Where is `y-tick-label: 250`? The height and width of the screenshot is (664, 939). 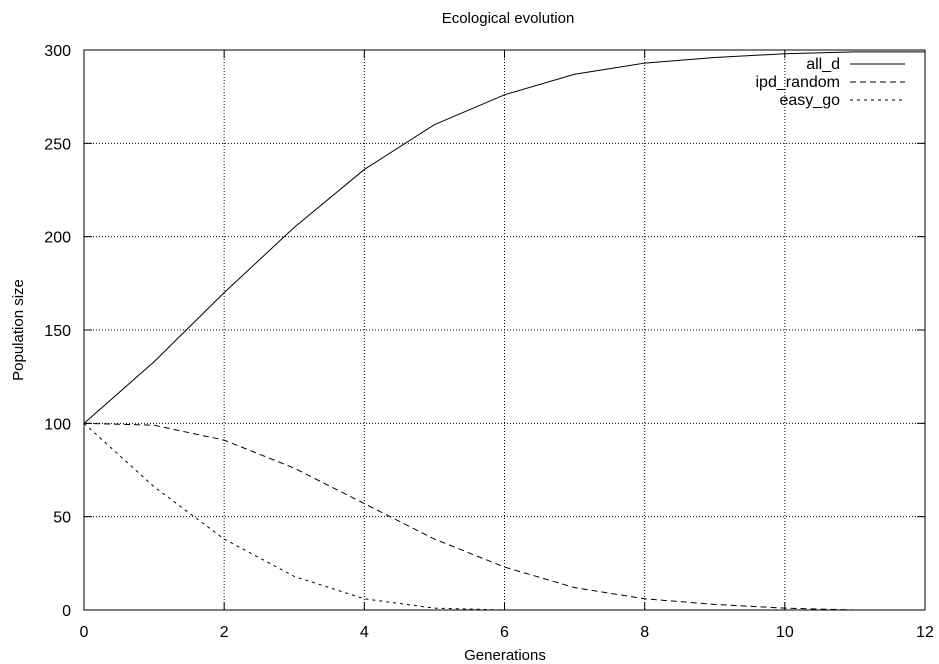
y-tick-label: 250 is located at coordinates (57, 144).